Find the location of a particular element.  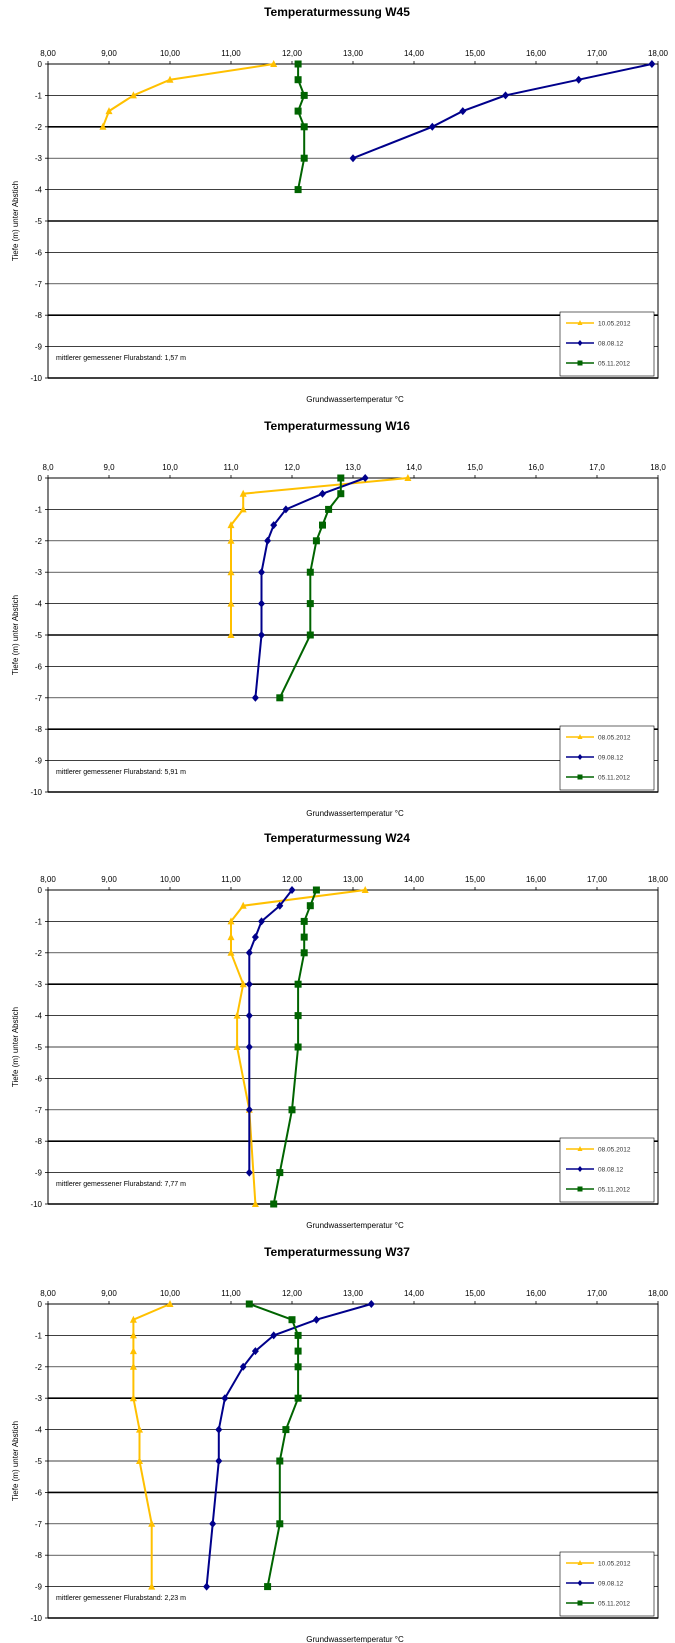

legend: 10.05.2012 09.08.12 05.11.2012 is located at coordinates (607, 1584).